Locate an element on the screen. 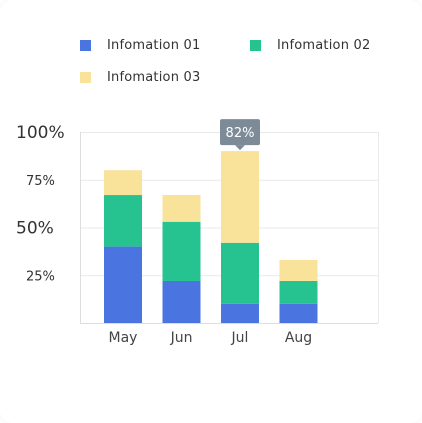 Image resolution: width=422 pixels, height=423 pixels. tooltip-pointer is located at coordinates (240, 148).